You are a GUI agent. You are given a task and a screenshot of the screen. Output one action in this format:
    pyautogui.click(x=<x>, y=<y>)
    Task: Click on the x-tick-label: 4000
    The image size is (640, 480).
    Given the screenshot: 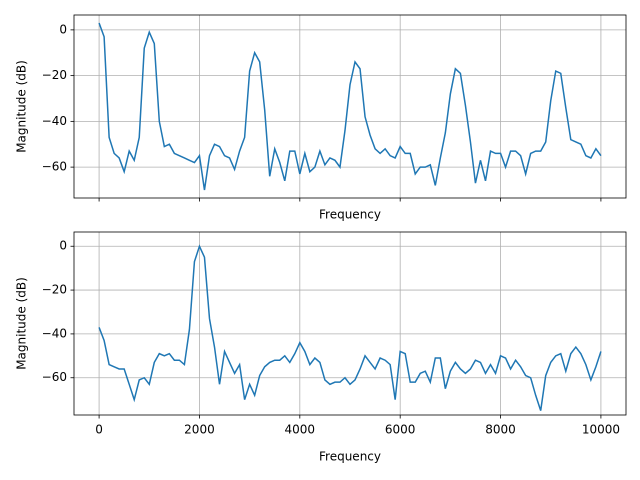 What is the action you would take?
    pyautogui.click(x=300, y=430)
    